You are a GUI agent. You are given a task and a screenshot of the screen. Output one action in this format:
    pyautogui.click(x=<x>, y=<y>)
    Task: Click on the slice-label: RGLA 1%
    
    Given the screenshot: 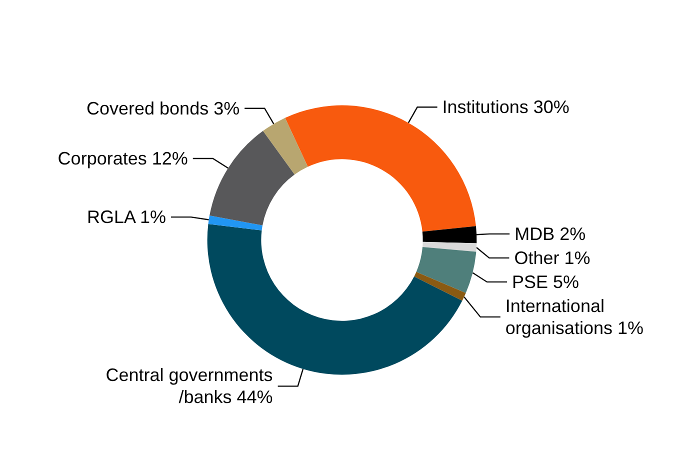 What is the action you would take?
    pyautogui.click(x=126, y=217)
    